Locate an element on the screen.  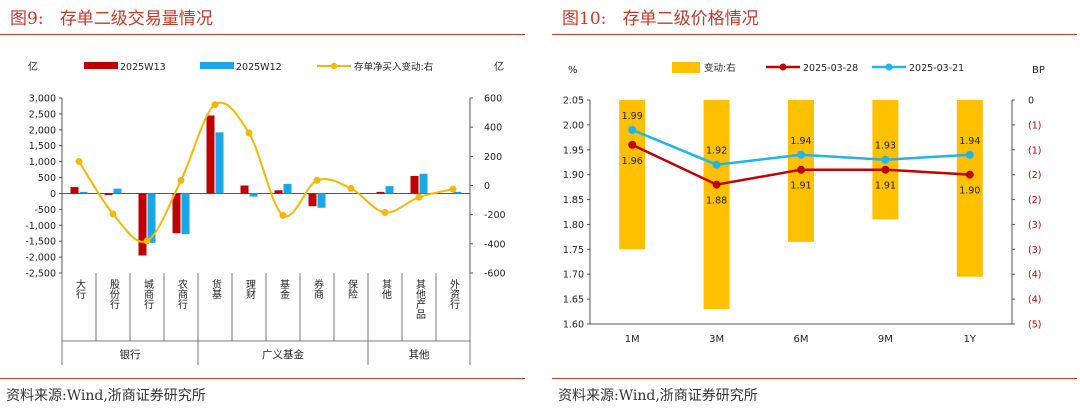
left-tick-label: -500 is located at coordinates (45, 210).